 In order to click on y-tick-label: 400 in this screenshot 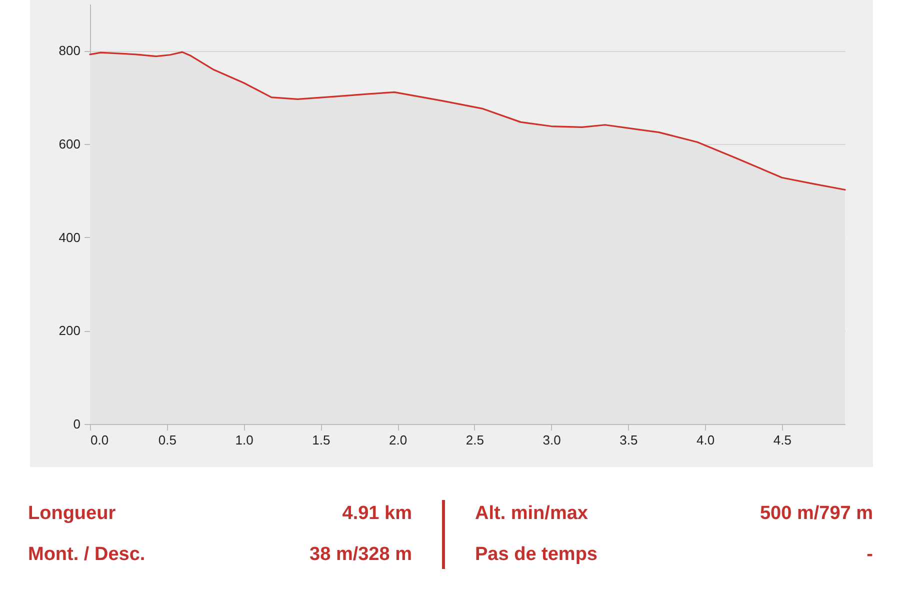, I will do `click(69, 237)`.